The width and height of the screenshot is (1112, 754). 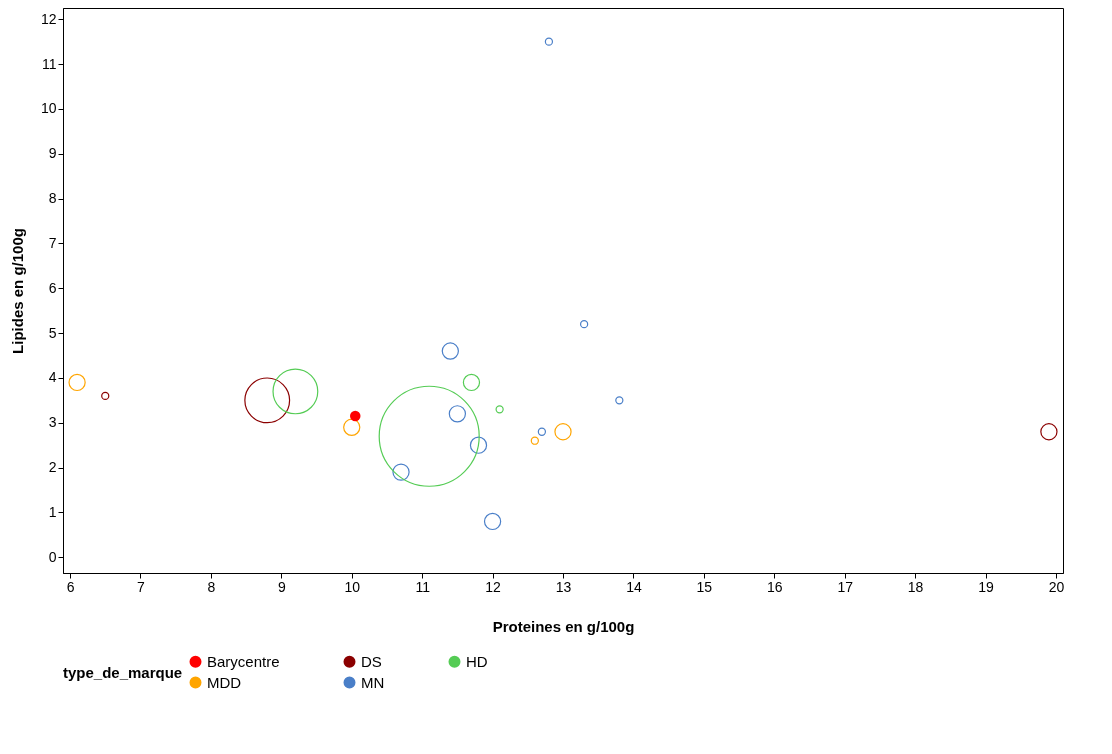 I want to click on x-tick-label: 10, so click(x=352, y=586).